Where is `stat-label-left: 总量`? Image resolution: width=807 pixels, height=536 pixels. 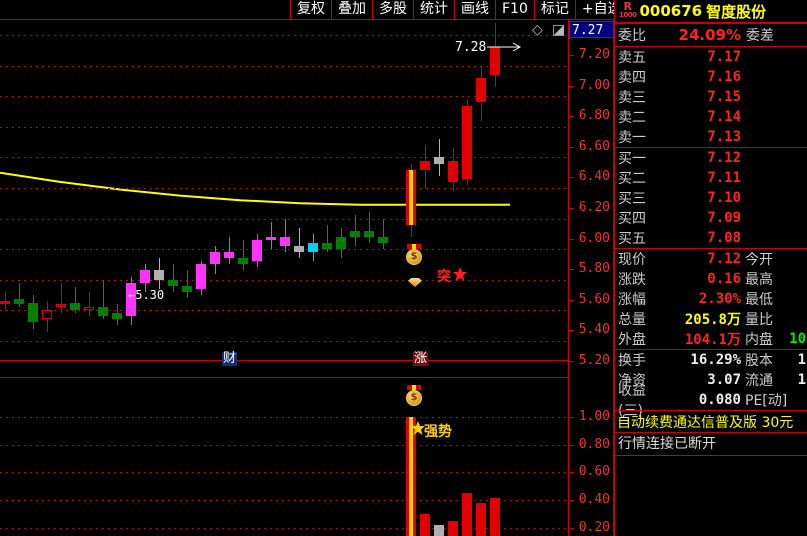
stat-label-left: 总量 is located at coordinates (632, 320).